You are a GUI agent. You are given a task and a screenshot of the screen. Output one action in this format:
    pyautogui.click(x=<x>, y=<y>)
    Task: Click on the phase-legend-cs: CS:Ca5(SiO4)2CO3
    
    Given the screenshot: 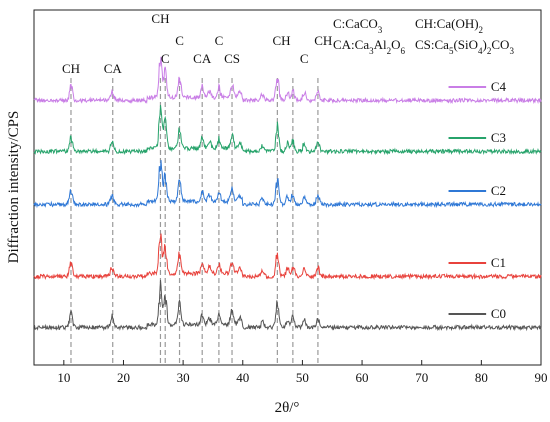 What is the action you would take?
    pyautogui.click(x=464, y=46)
    